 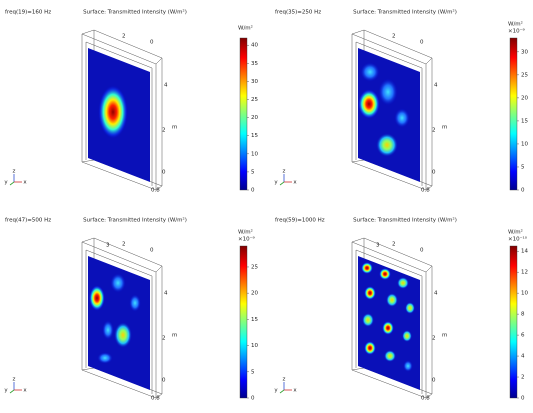 I want to click on triad-label: x, so click(x=295, y=183).